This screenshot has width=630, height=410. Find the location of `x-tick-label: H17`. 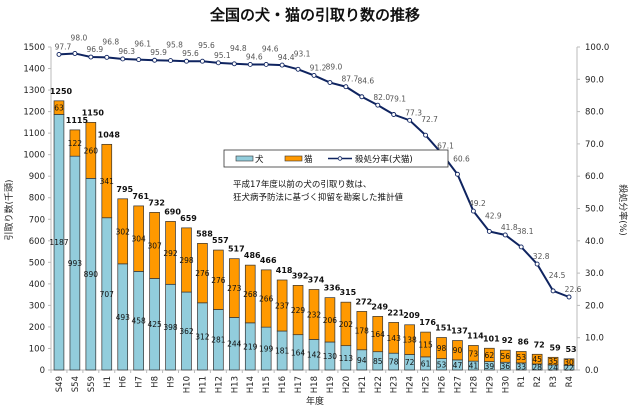

x-tick-label: H17 is located at coordinates (299, 384).